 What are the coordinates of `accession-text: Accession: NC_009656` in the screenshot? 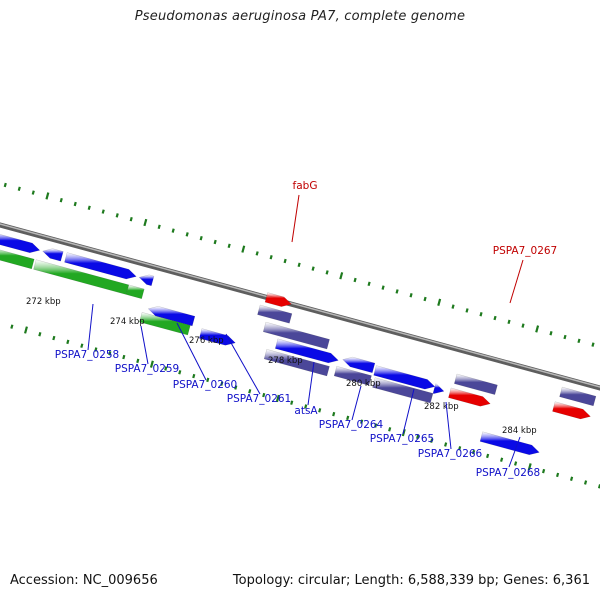 It's located at (84, 580).